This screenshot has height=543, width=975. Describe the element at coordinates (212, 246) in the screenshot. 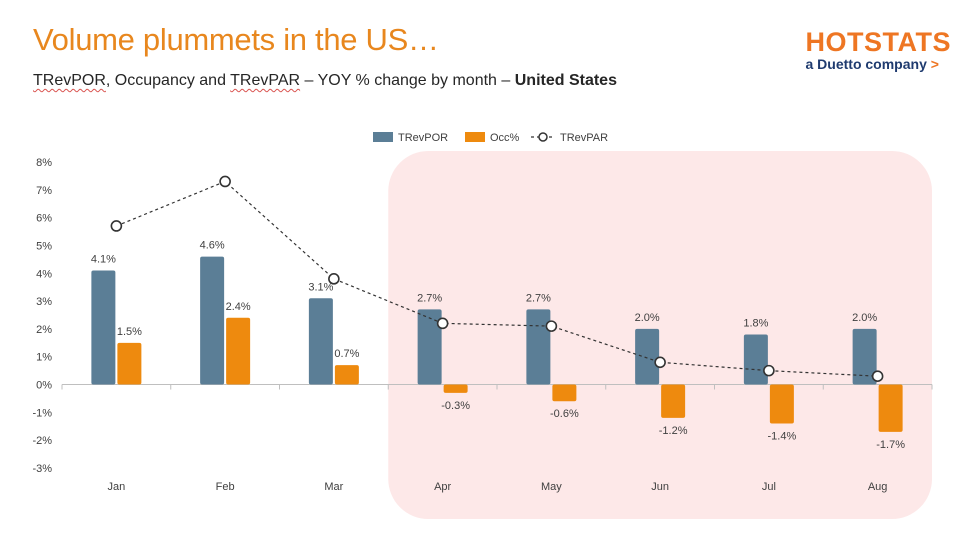

I see `trevpor-bar-label: 4.6%` at that location.